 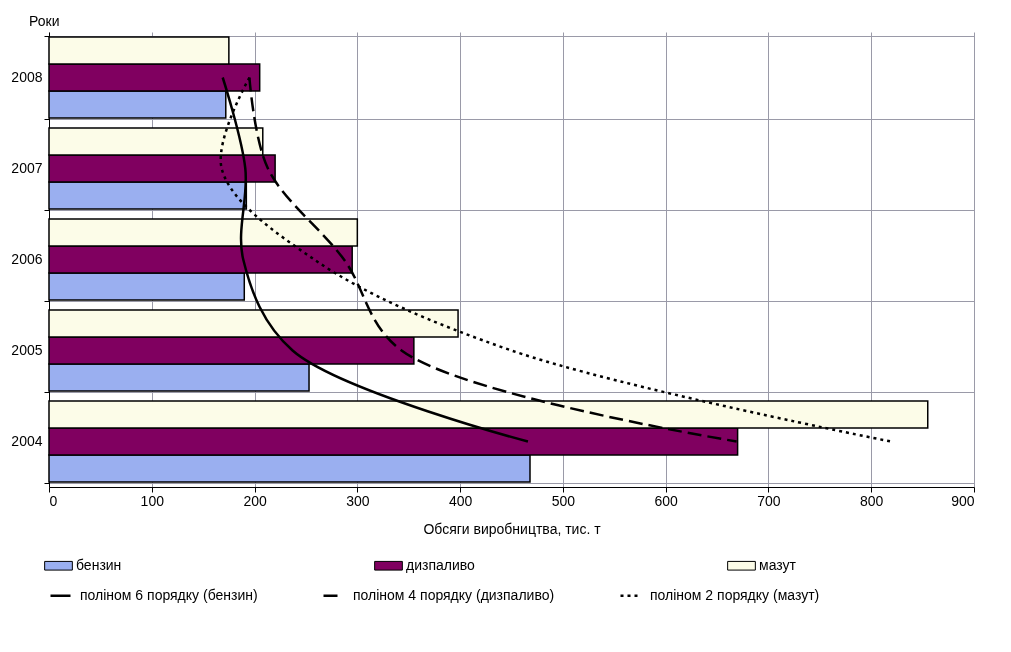 I want to click on legend-label: мазут, so click(x=778, y=564).